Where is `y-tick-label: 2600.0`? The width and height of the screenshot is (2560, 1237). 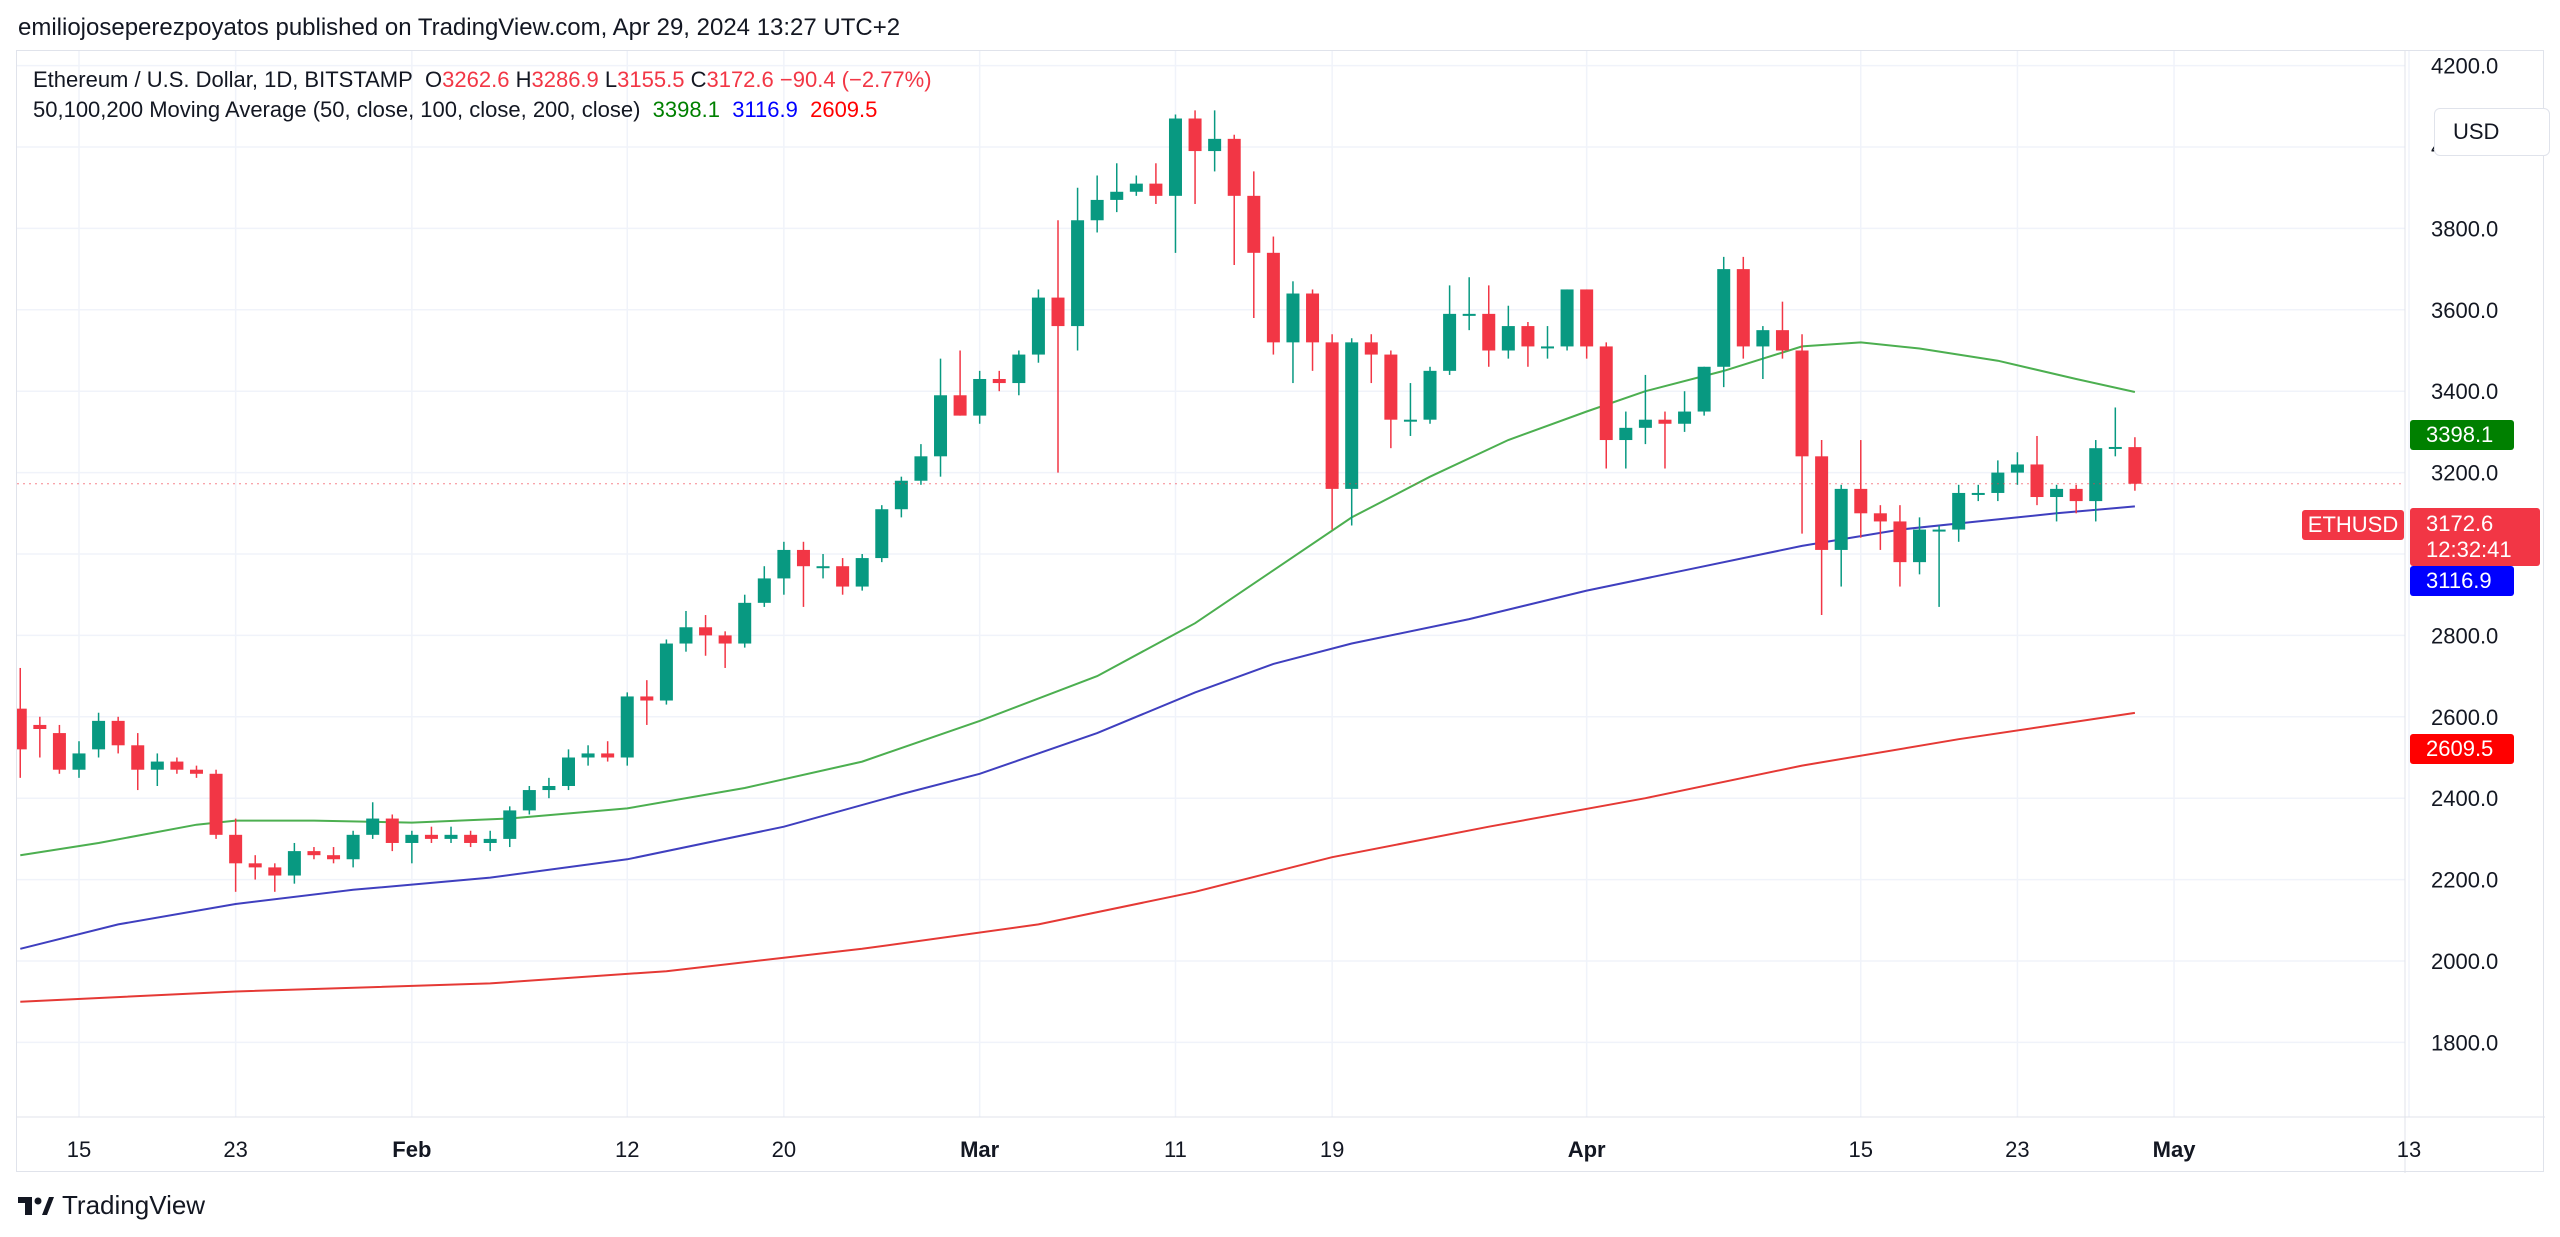 y-tick-label: 2600.0 is located at coordinates (2464, 717).